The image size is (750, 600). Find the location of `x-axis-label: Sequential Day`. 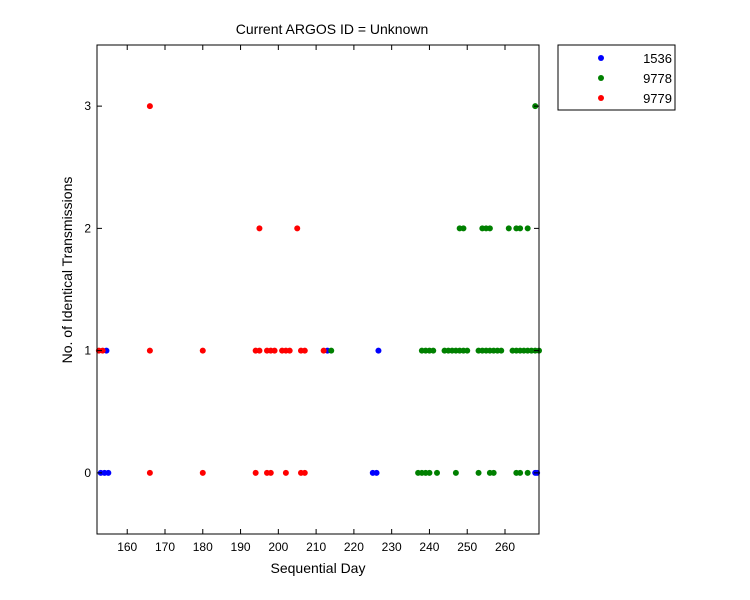

x-axis-label: Sequential Day is located at coordinates (318, 568).